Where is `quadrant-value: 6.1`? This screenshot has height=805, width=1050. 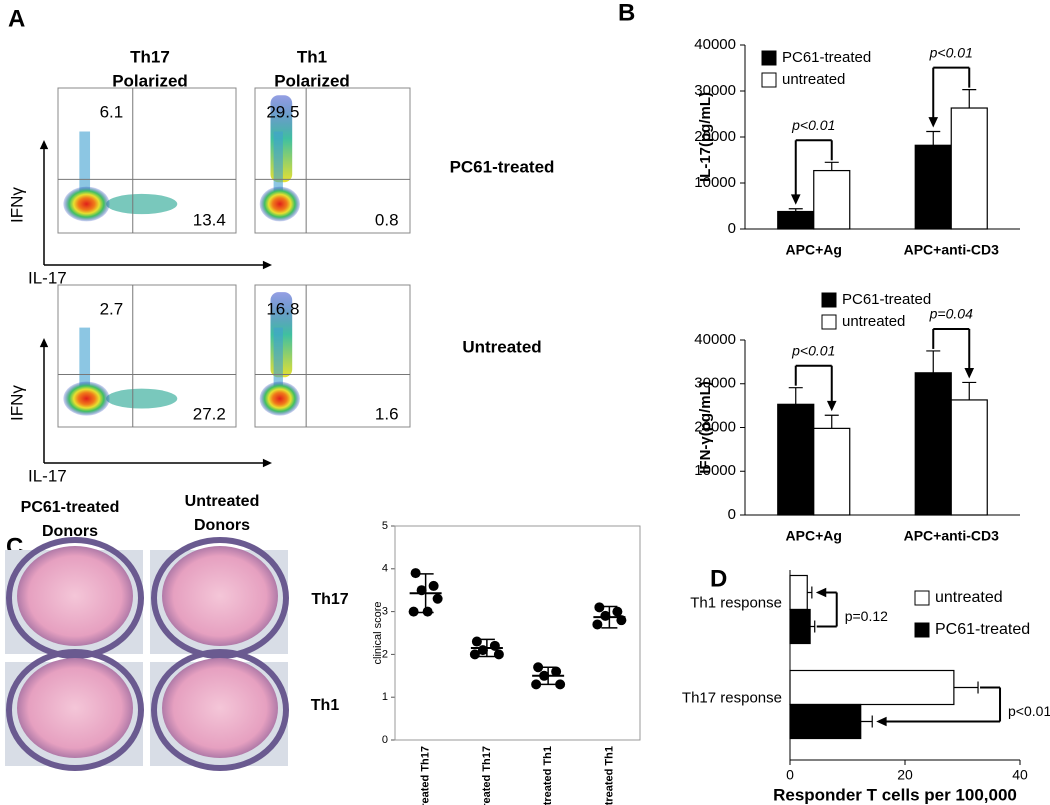
quadrant-value: 6.1 is located at coordinates (112, 111).